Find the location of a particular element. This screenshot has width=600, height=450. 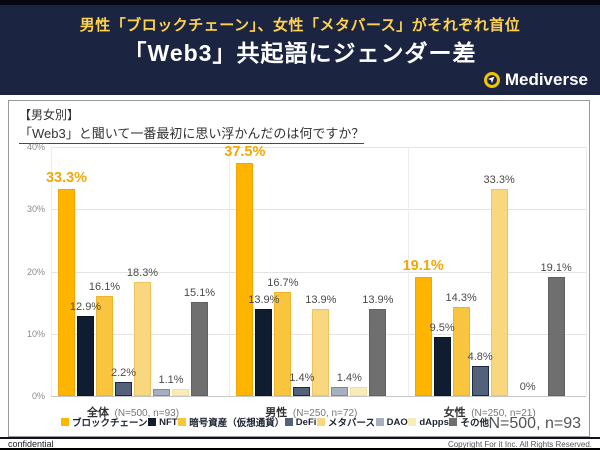

legend-item-メタバース: メタバース is located at coordinates (346, 422).